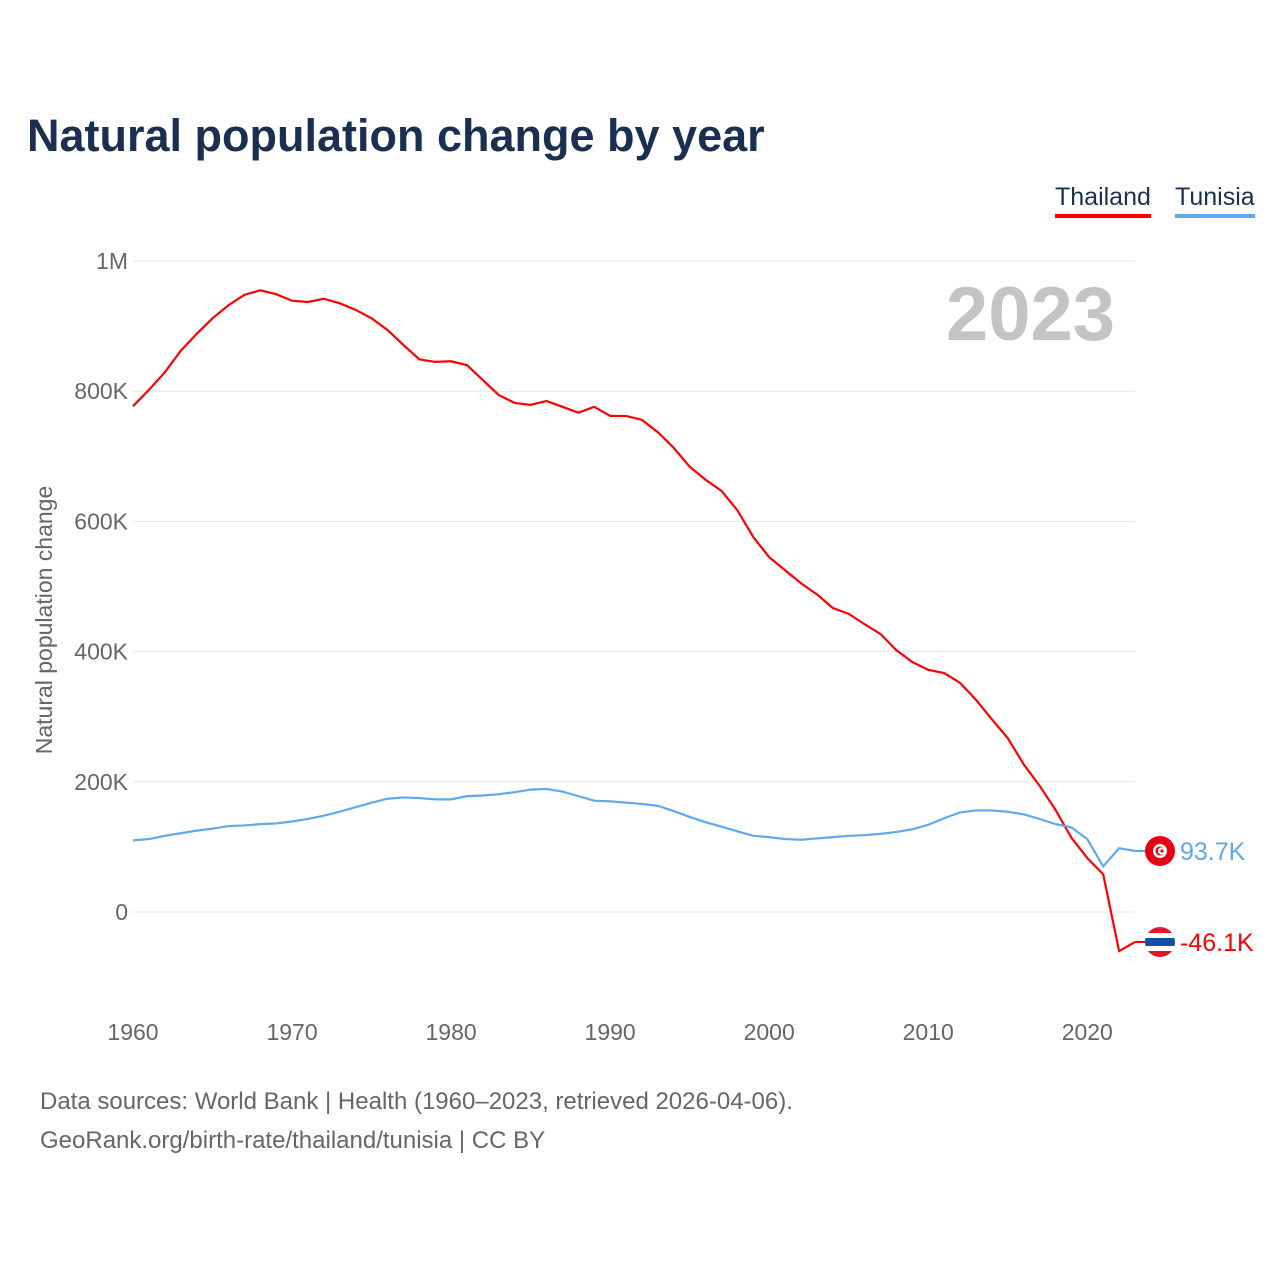  Describe the element at coordinates (396, 135) in the screenshot. I see `chart-title: Natural population change by year` at that location.